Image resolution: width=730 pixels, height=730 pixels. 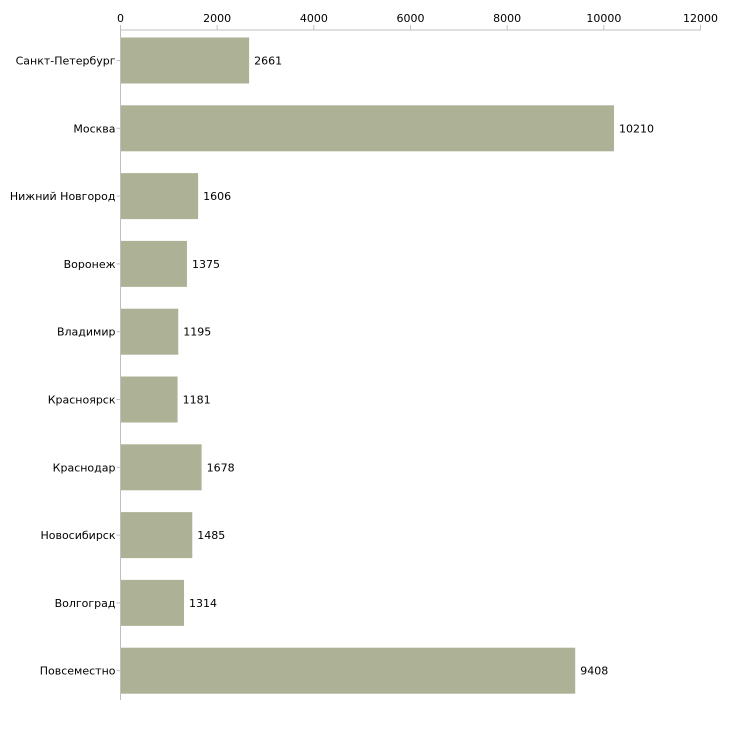 What do you see at coordinates (94, 128) in the screenshot?
I see `category-label: Москва` at bounding box center [94, 128].